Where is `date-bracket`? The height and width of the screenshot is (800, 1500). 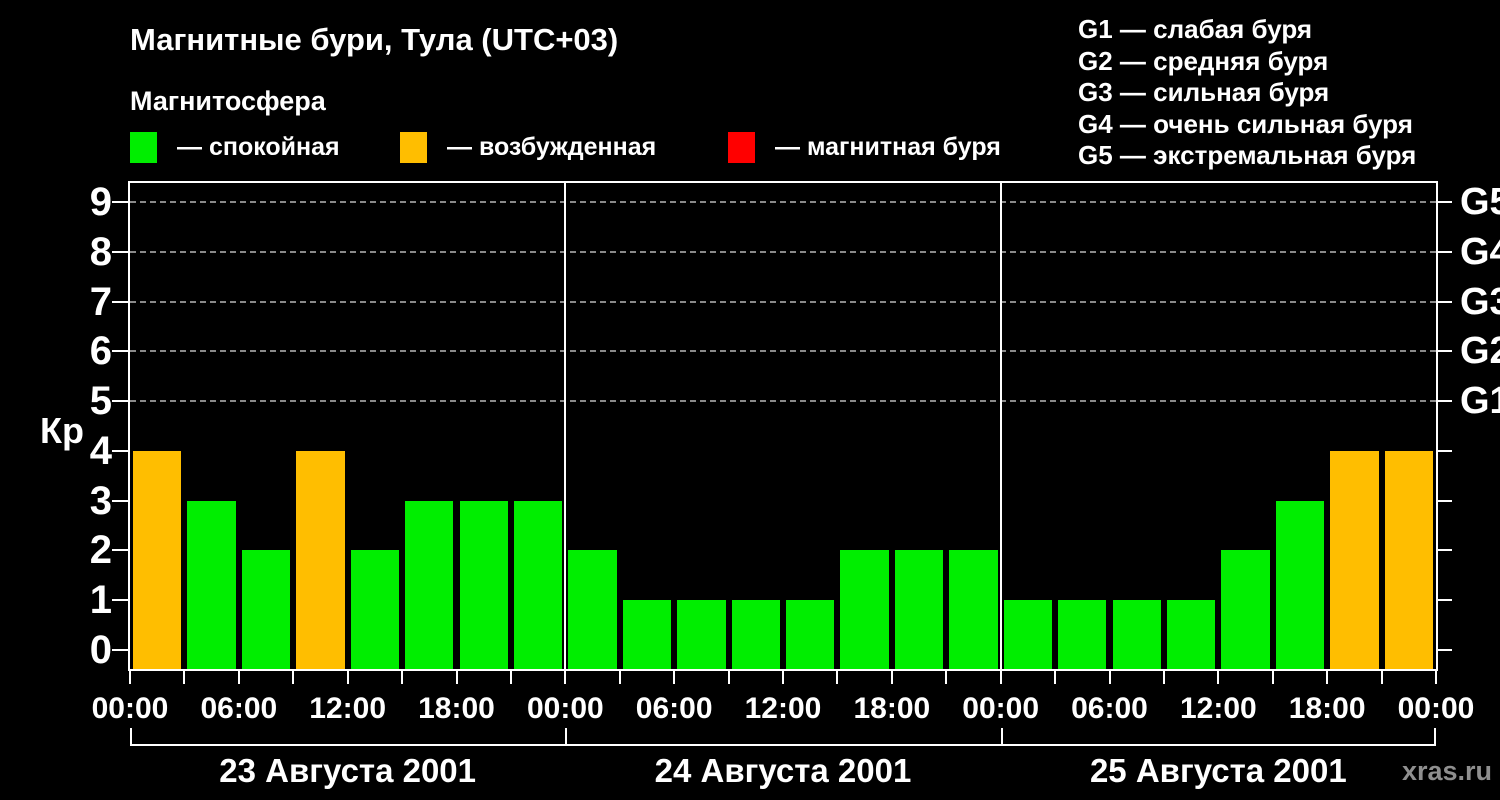 date-bracket is located at coordinates (783, 745).